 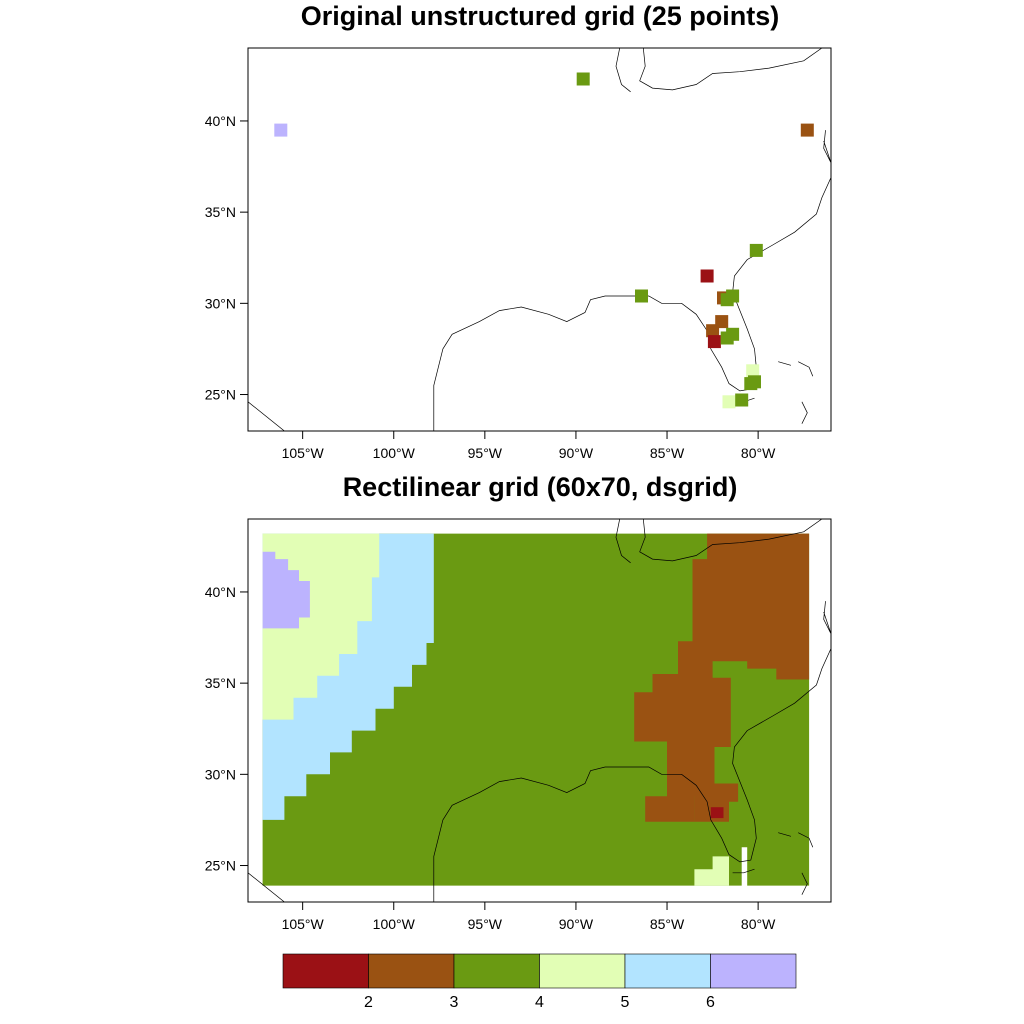 I want to click on colorbar-label: 6, so click(x=710, y=1002).